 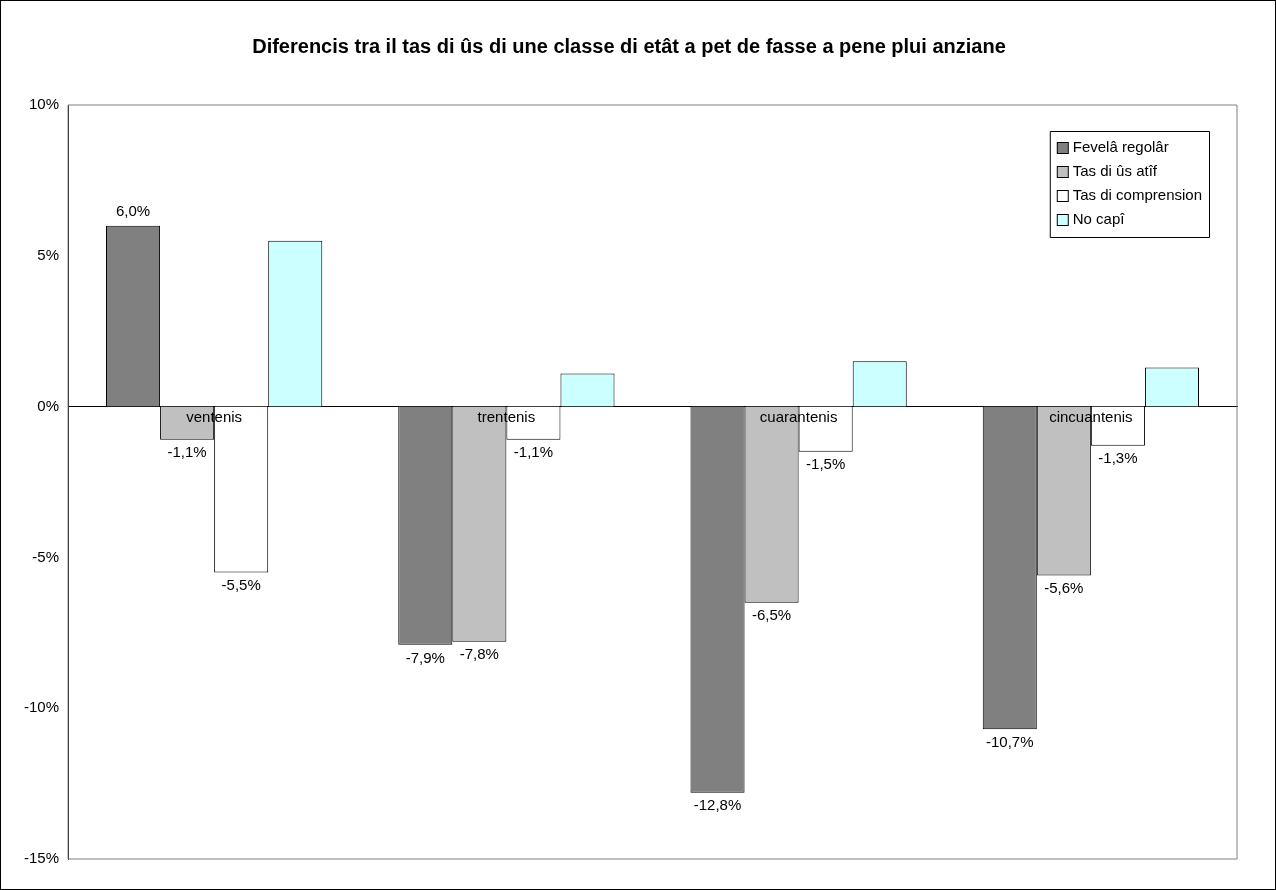 I want to click on y-tick-label: 0%, so click(x=48, y=405).